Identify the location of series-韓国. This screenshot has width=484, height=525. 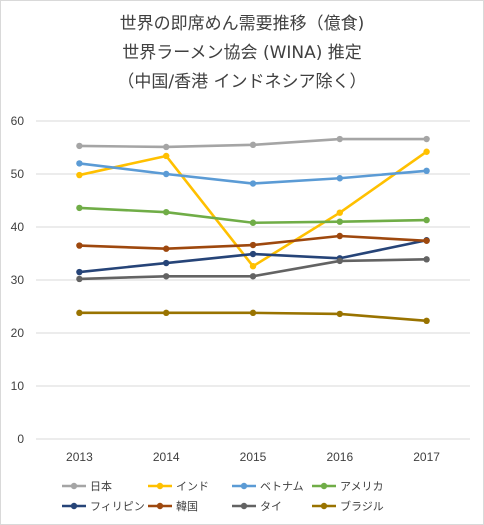
(253, 242).